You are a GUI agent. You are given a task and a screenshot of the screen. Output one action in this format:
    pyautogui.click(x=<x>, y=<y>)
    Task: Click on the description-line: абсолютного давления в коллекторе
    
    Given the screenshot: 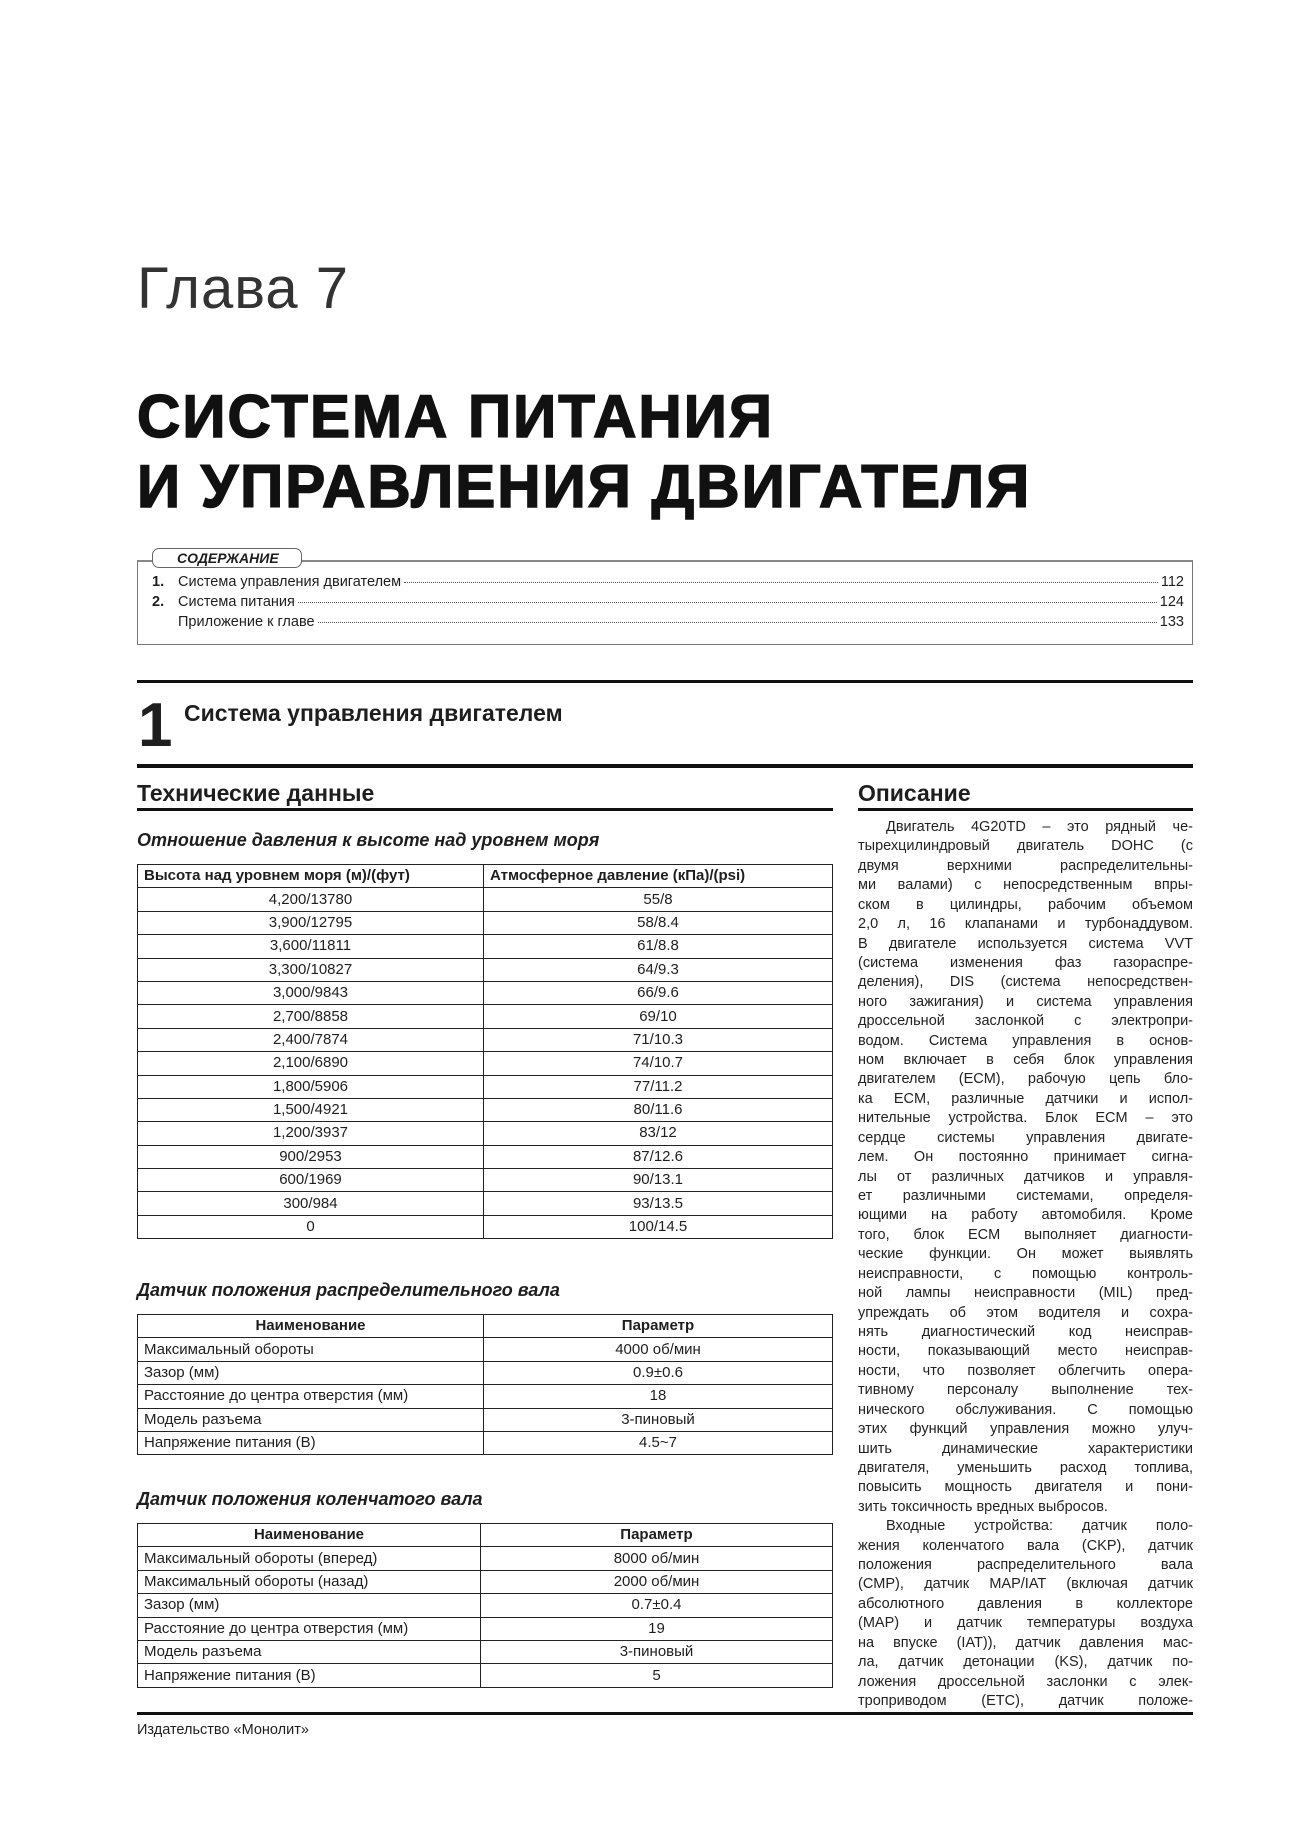 What is the action you would take?
    pyautogui.click(x=1025, y=1603)
    